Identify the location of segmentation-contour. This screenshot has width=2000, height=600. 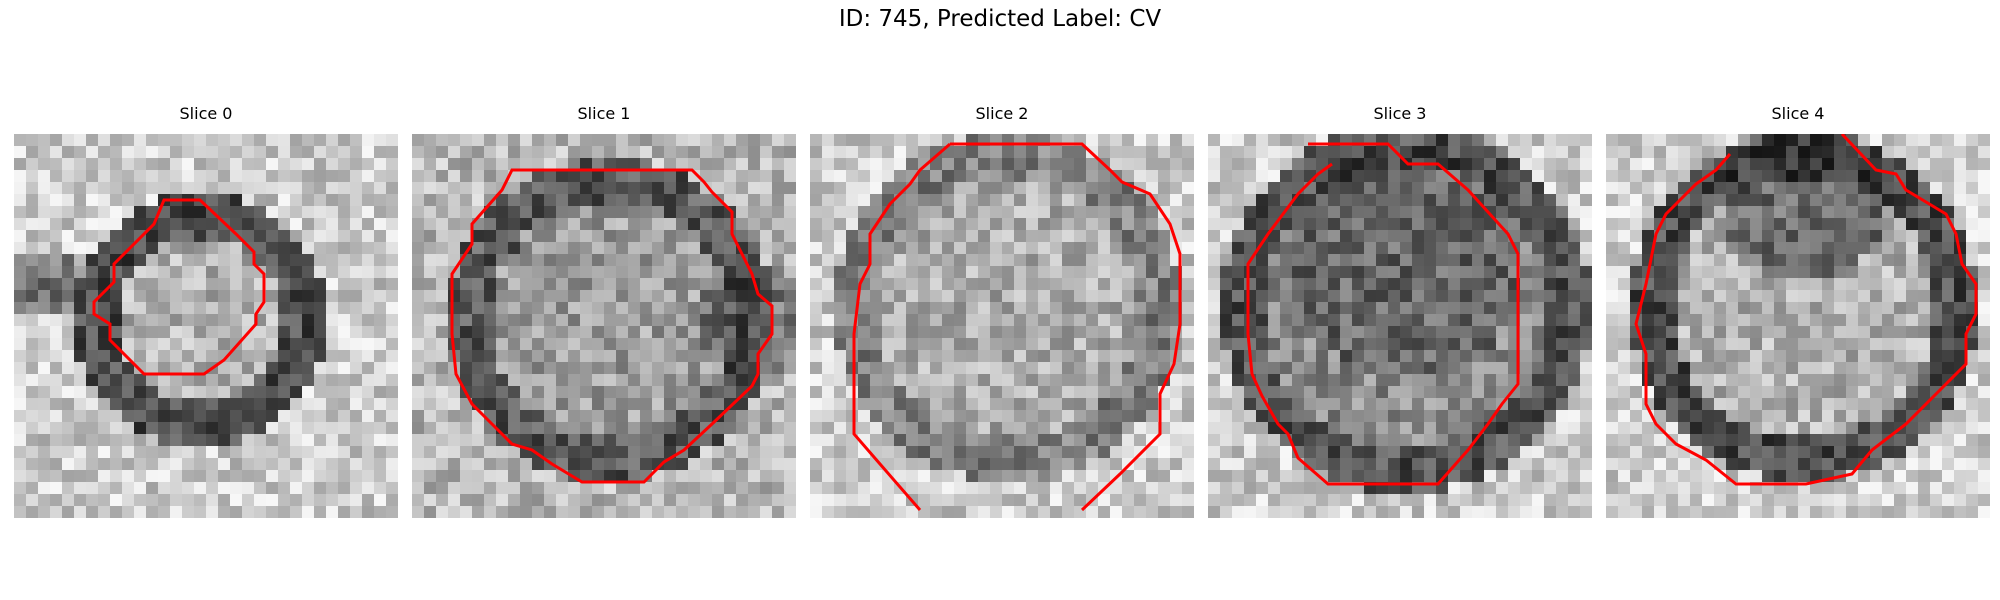
(1066, 327).